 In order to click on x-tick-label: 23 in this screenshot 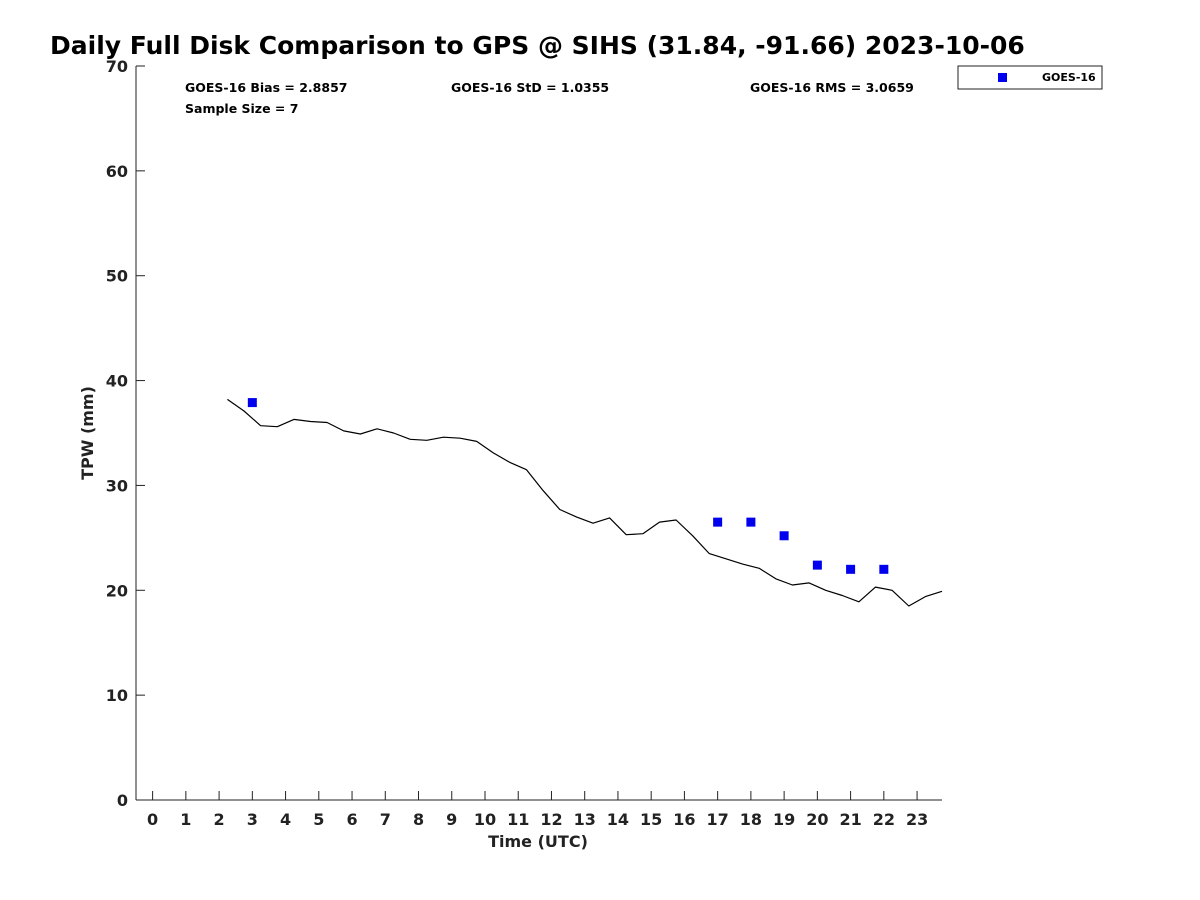, I will do `click(917, 819)`.